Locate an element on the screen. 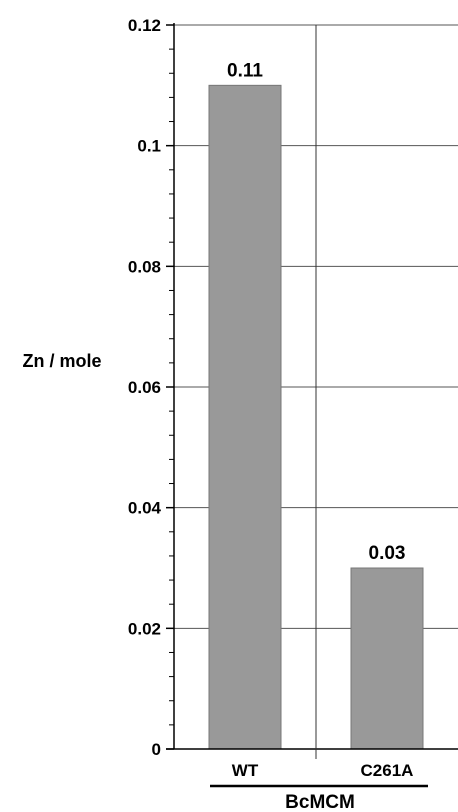 The height and width of the screenshot is (812, 458). y-tick-label-6: 0.12 is located at coordinates (144, 25).